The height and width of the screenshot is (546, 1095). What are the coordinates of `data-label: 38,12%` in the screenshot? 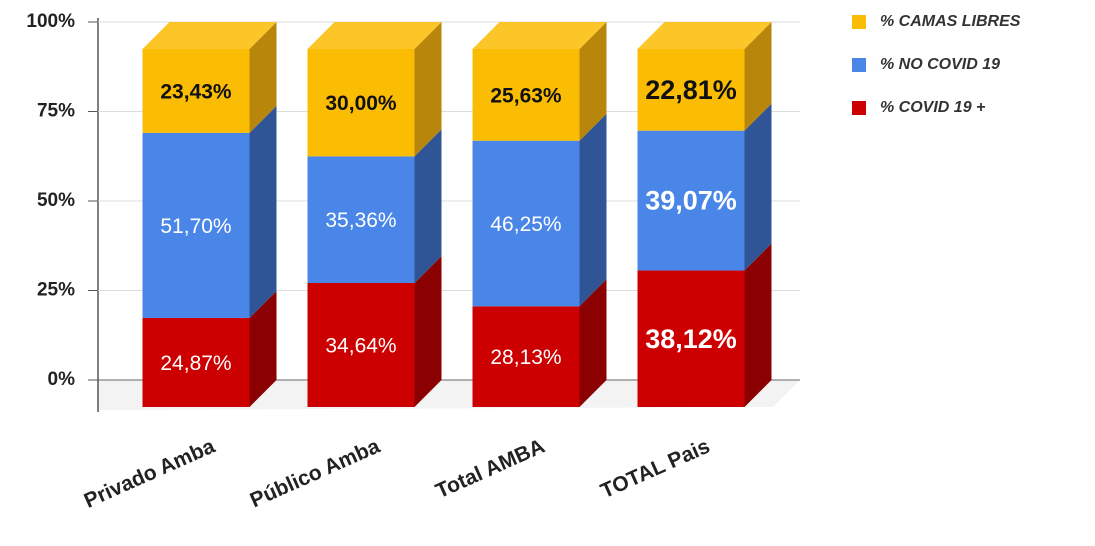 It's located at (691, 339).